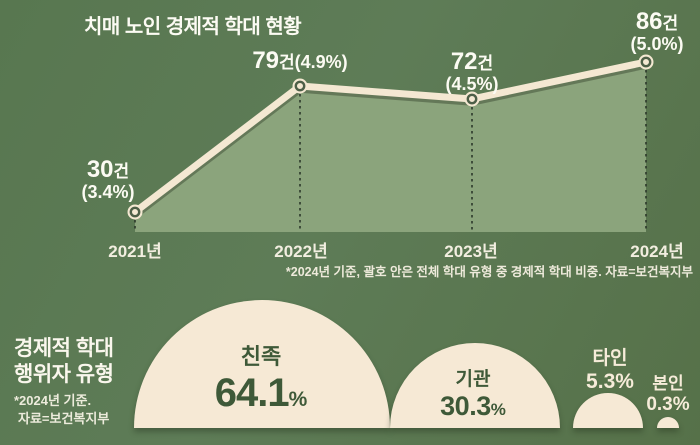 The width and height of the screenshot is (700, 445). Describe the element at coordinates (193, 27) in the screenshot. I see `chart-title: 치매 노인 경제적 학대 현황` at that location.